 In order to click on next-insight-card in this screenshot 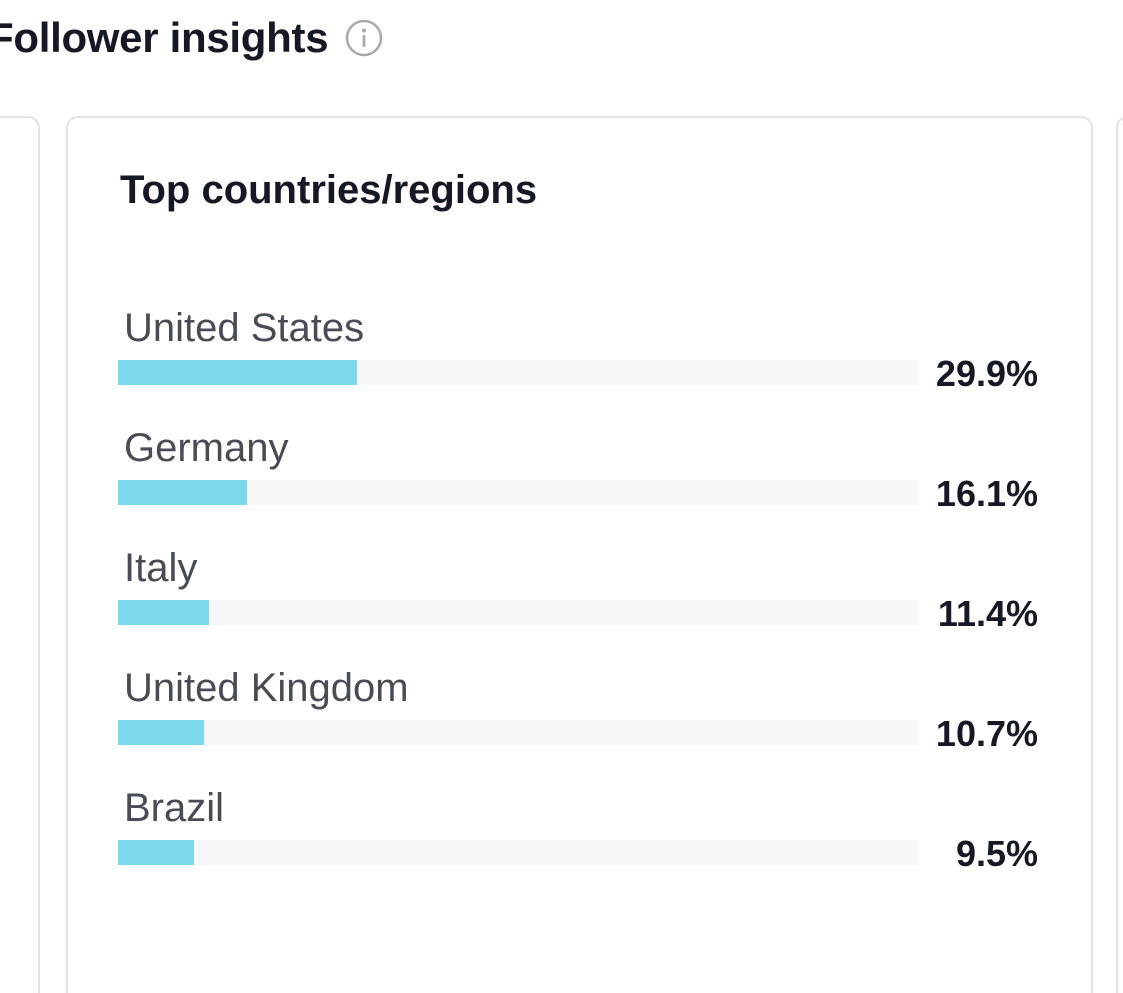, I will do `click(1119, 554)`.